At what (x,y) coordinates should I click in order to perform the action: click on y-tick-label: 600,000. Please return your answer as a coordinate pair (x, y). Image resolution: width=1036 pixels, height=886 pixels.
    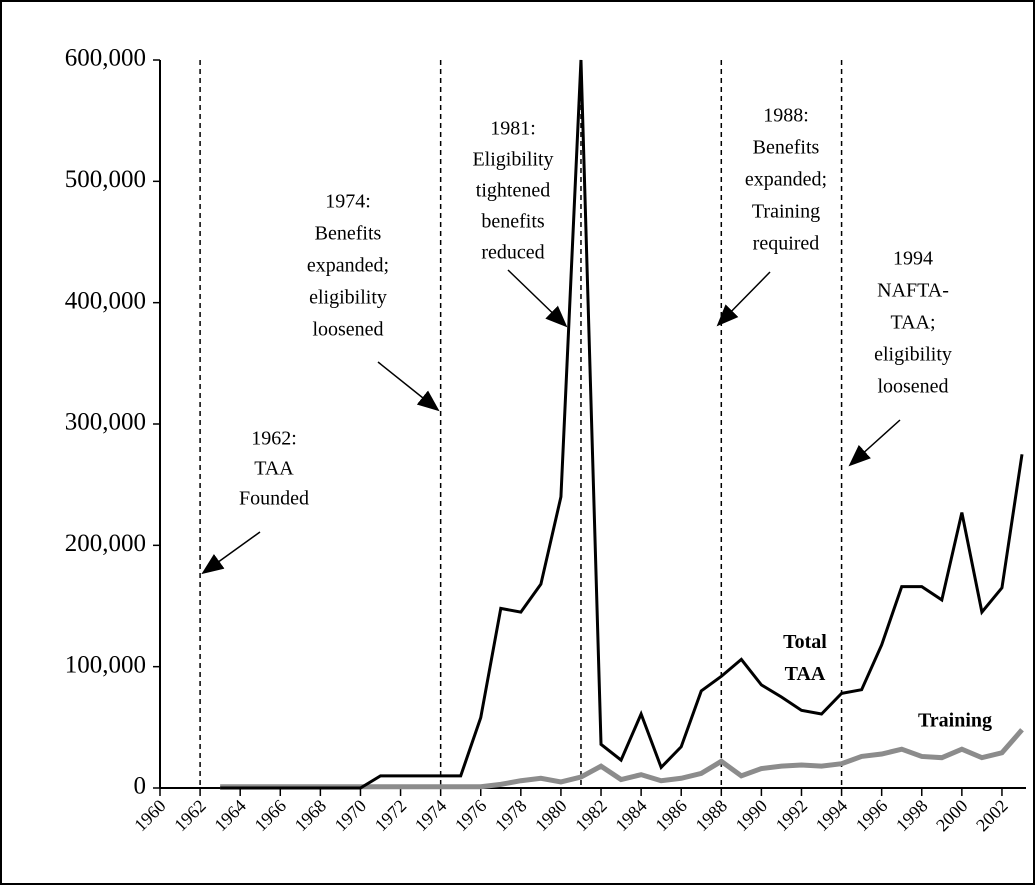
    Looking at the image, I should click on (105, 58).